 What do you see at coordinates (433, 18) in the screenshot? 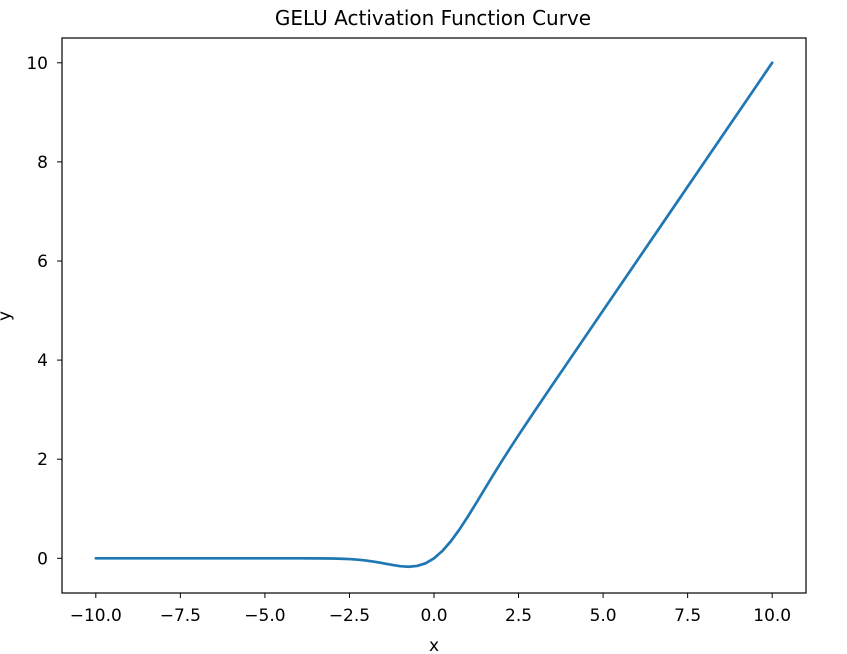
I see `chart-title: GELU Activation Function Curve` at bounding box center [433, 18].